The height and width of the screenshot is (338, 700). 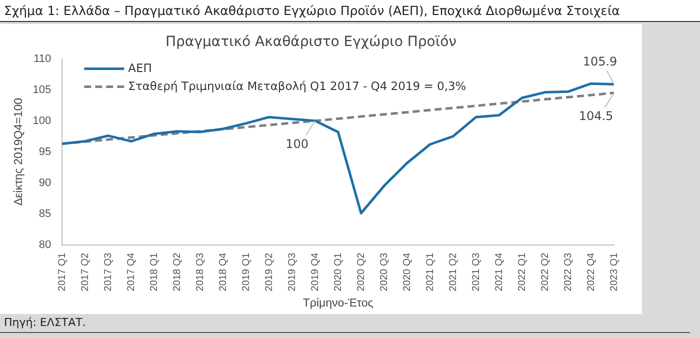 I want to click on x-tick-label: 2018 Q2, so click(x=177, y=272).